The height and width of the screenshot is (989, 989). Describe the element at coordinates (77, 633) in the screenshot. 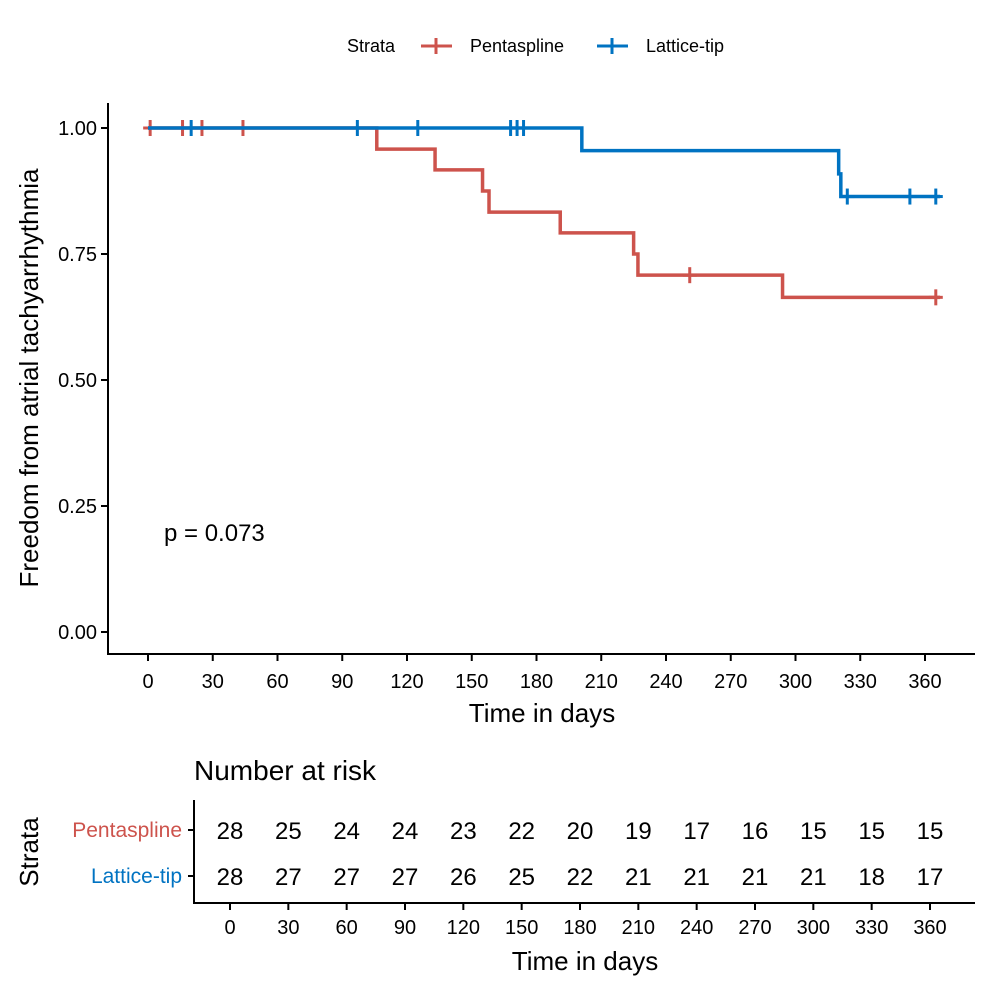

I see `y-tick-label: 0.00` at that location.